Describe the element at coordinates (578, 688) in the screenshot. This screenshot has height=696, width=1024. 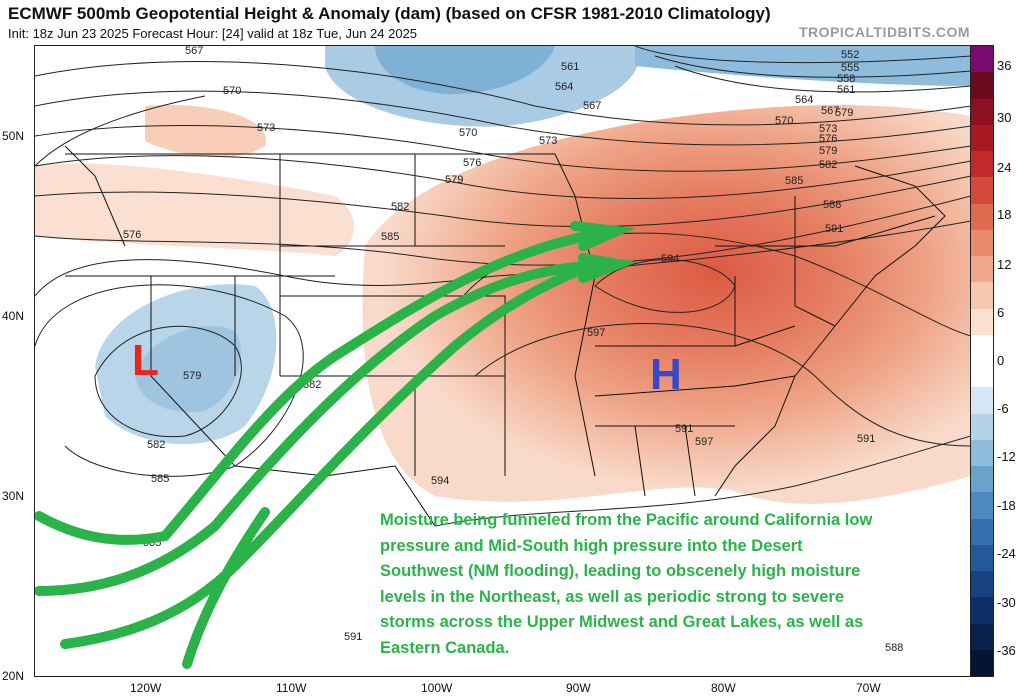
I see `lon-label: 90W` at that location.